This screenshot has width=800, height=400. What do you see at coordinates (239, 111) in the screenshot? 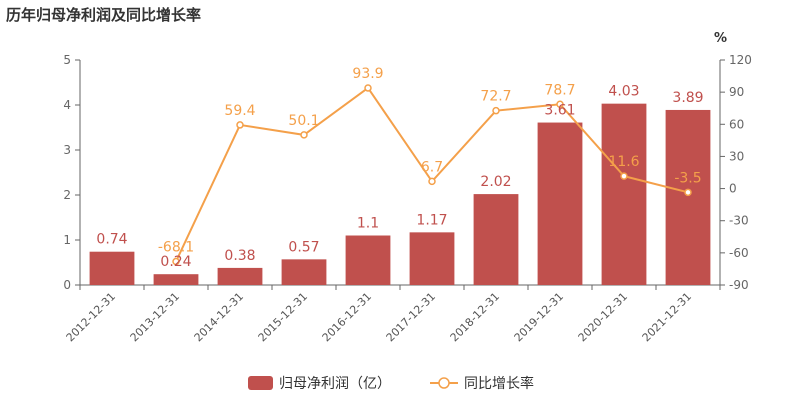
I see `growth-value-label: 59.4` at bounding box center [239, 111].